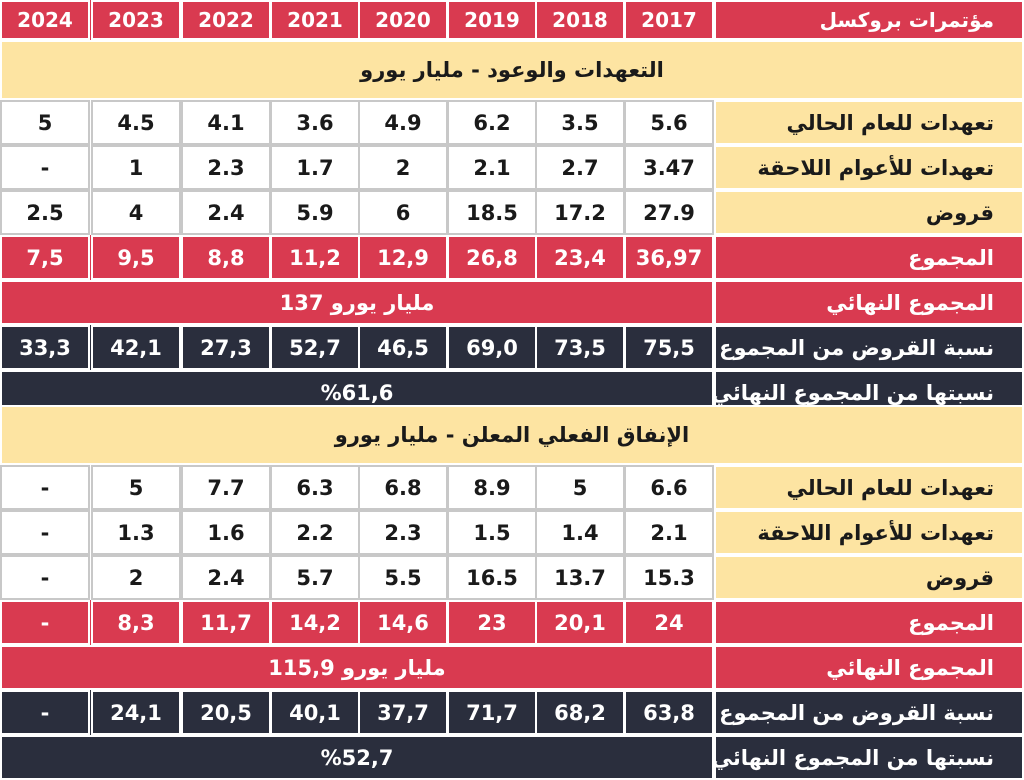 The height and width of the screenshot is (780, 1024). Describe the element at coordinates (580, 212) in the screenshot. I see `data-row-value: 17.2` at that location.